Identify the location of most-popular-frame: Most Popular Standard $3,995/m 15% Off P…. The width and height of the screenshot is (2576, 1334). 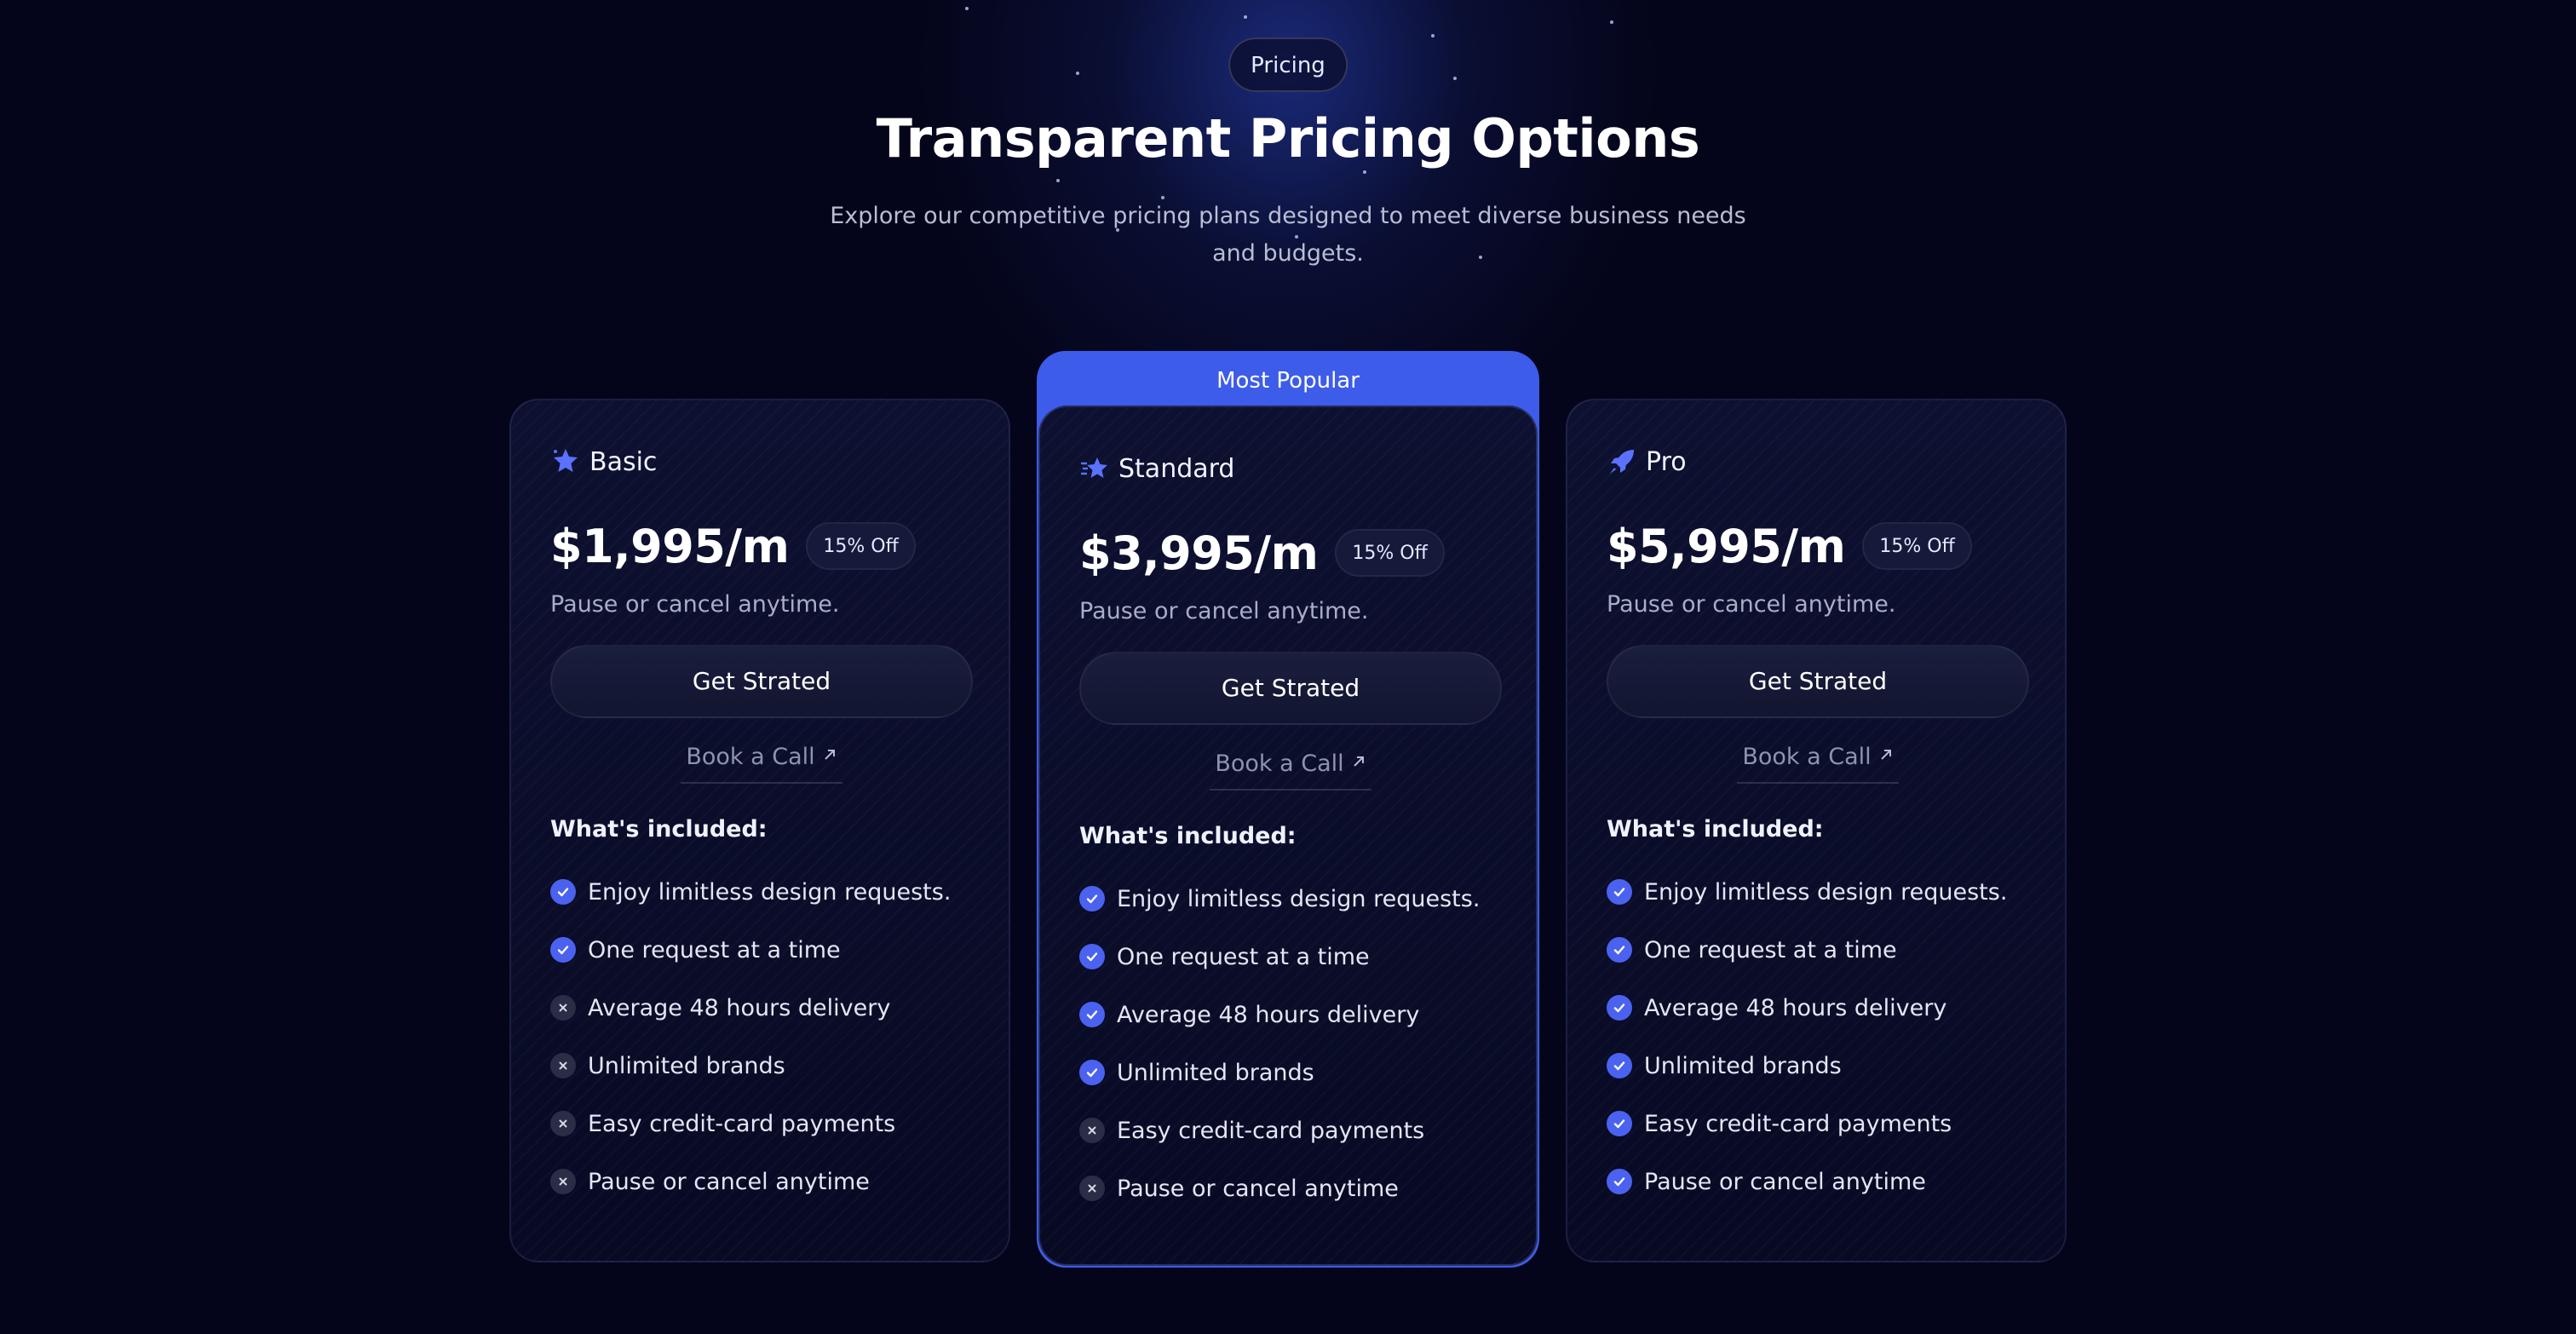
(1288, 810).